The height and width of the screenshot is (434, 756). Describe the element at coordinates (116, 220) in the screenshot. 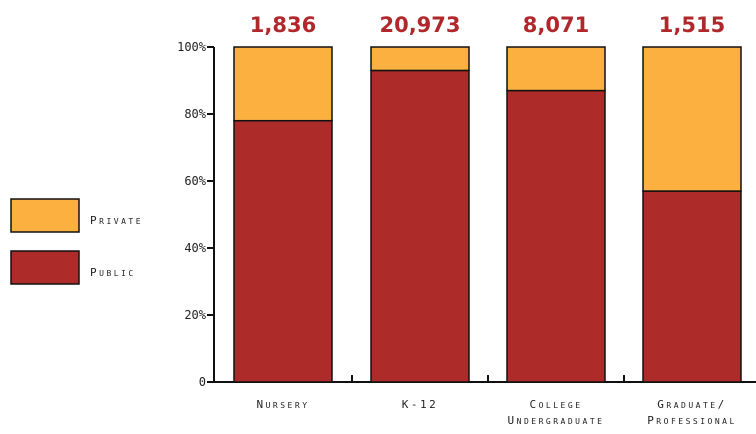

I see `legend-label-private: Private` at that location.